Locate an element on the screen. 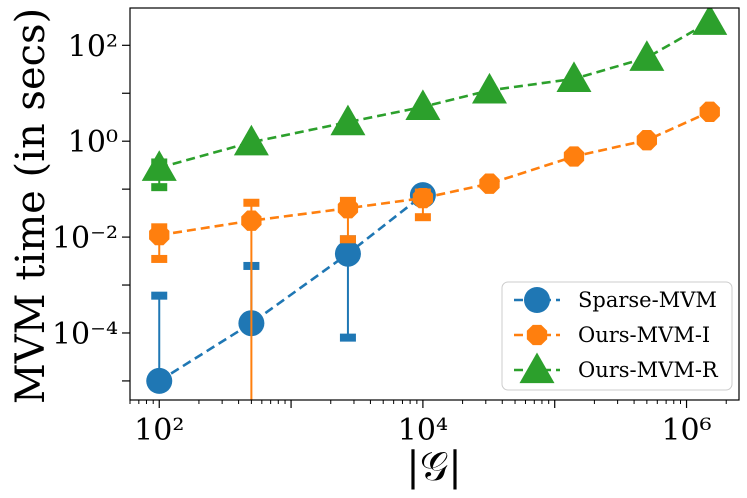 The height and width of the screenshot is (498, 747). y-tick-label: 10² is located at coordinates (93, 46).